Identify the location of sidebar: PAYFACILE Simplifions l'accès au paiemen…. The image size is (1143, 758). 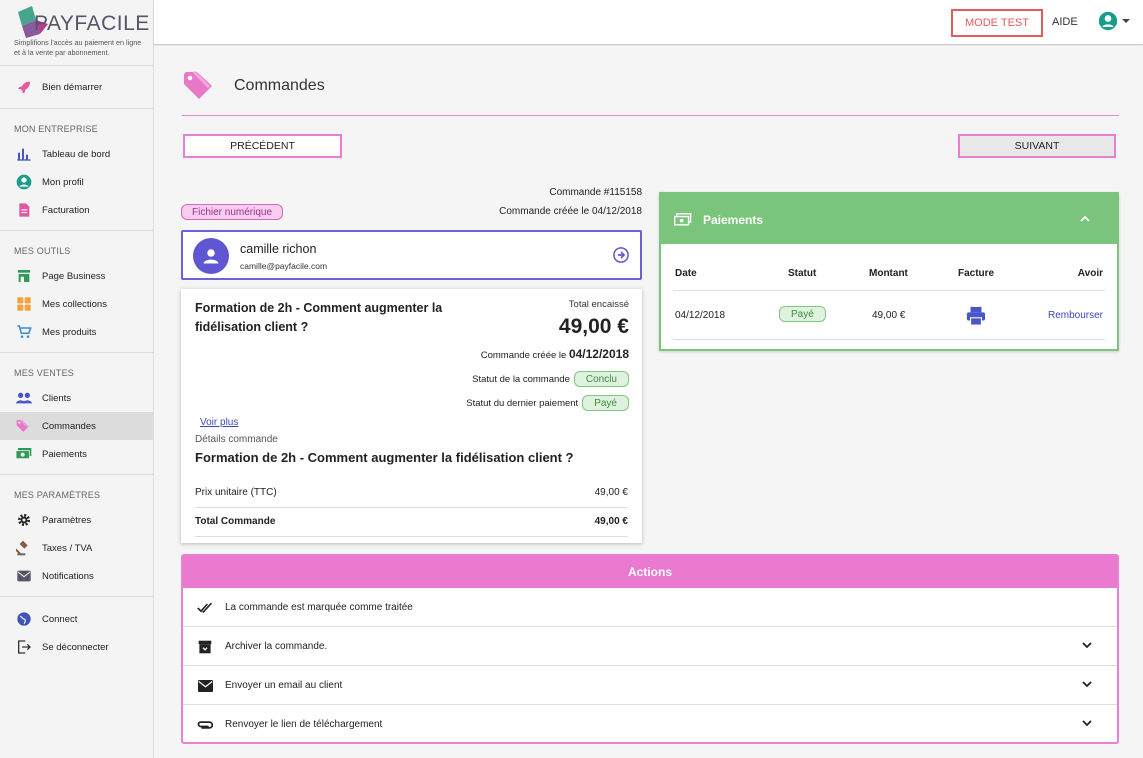
(77, 379).